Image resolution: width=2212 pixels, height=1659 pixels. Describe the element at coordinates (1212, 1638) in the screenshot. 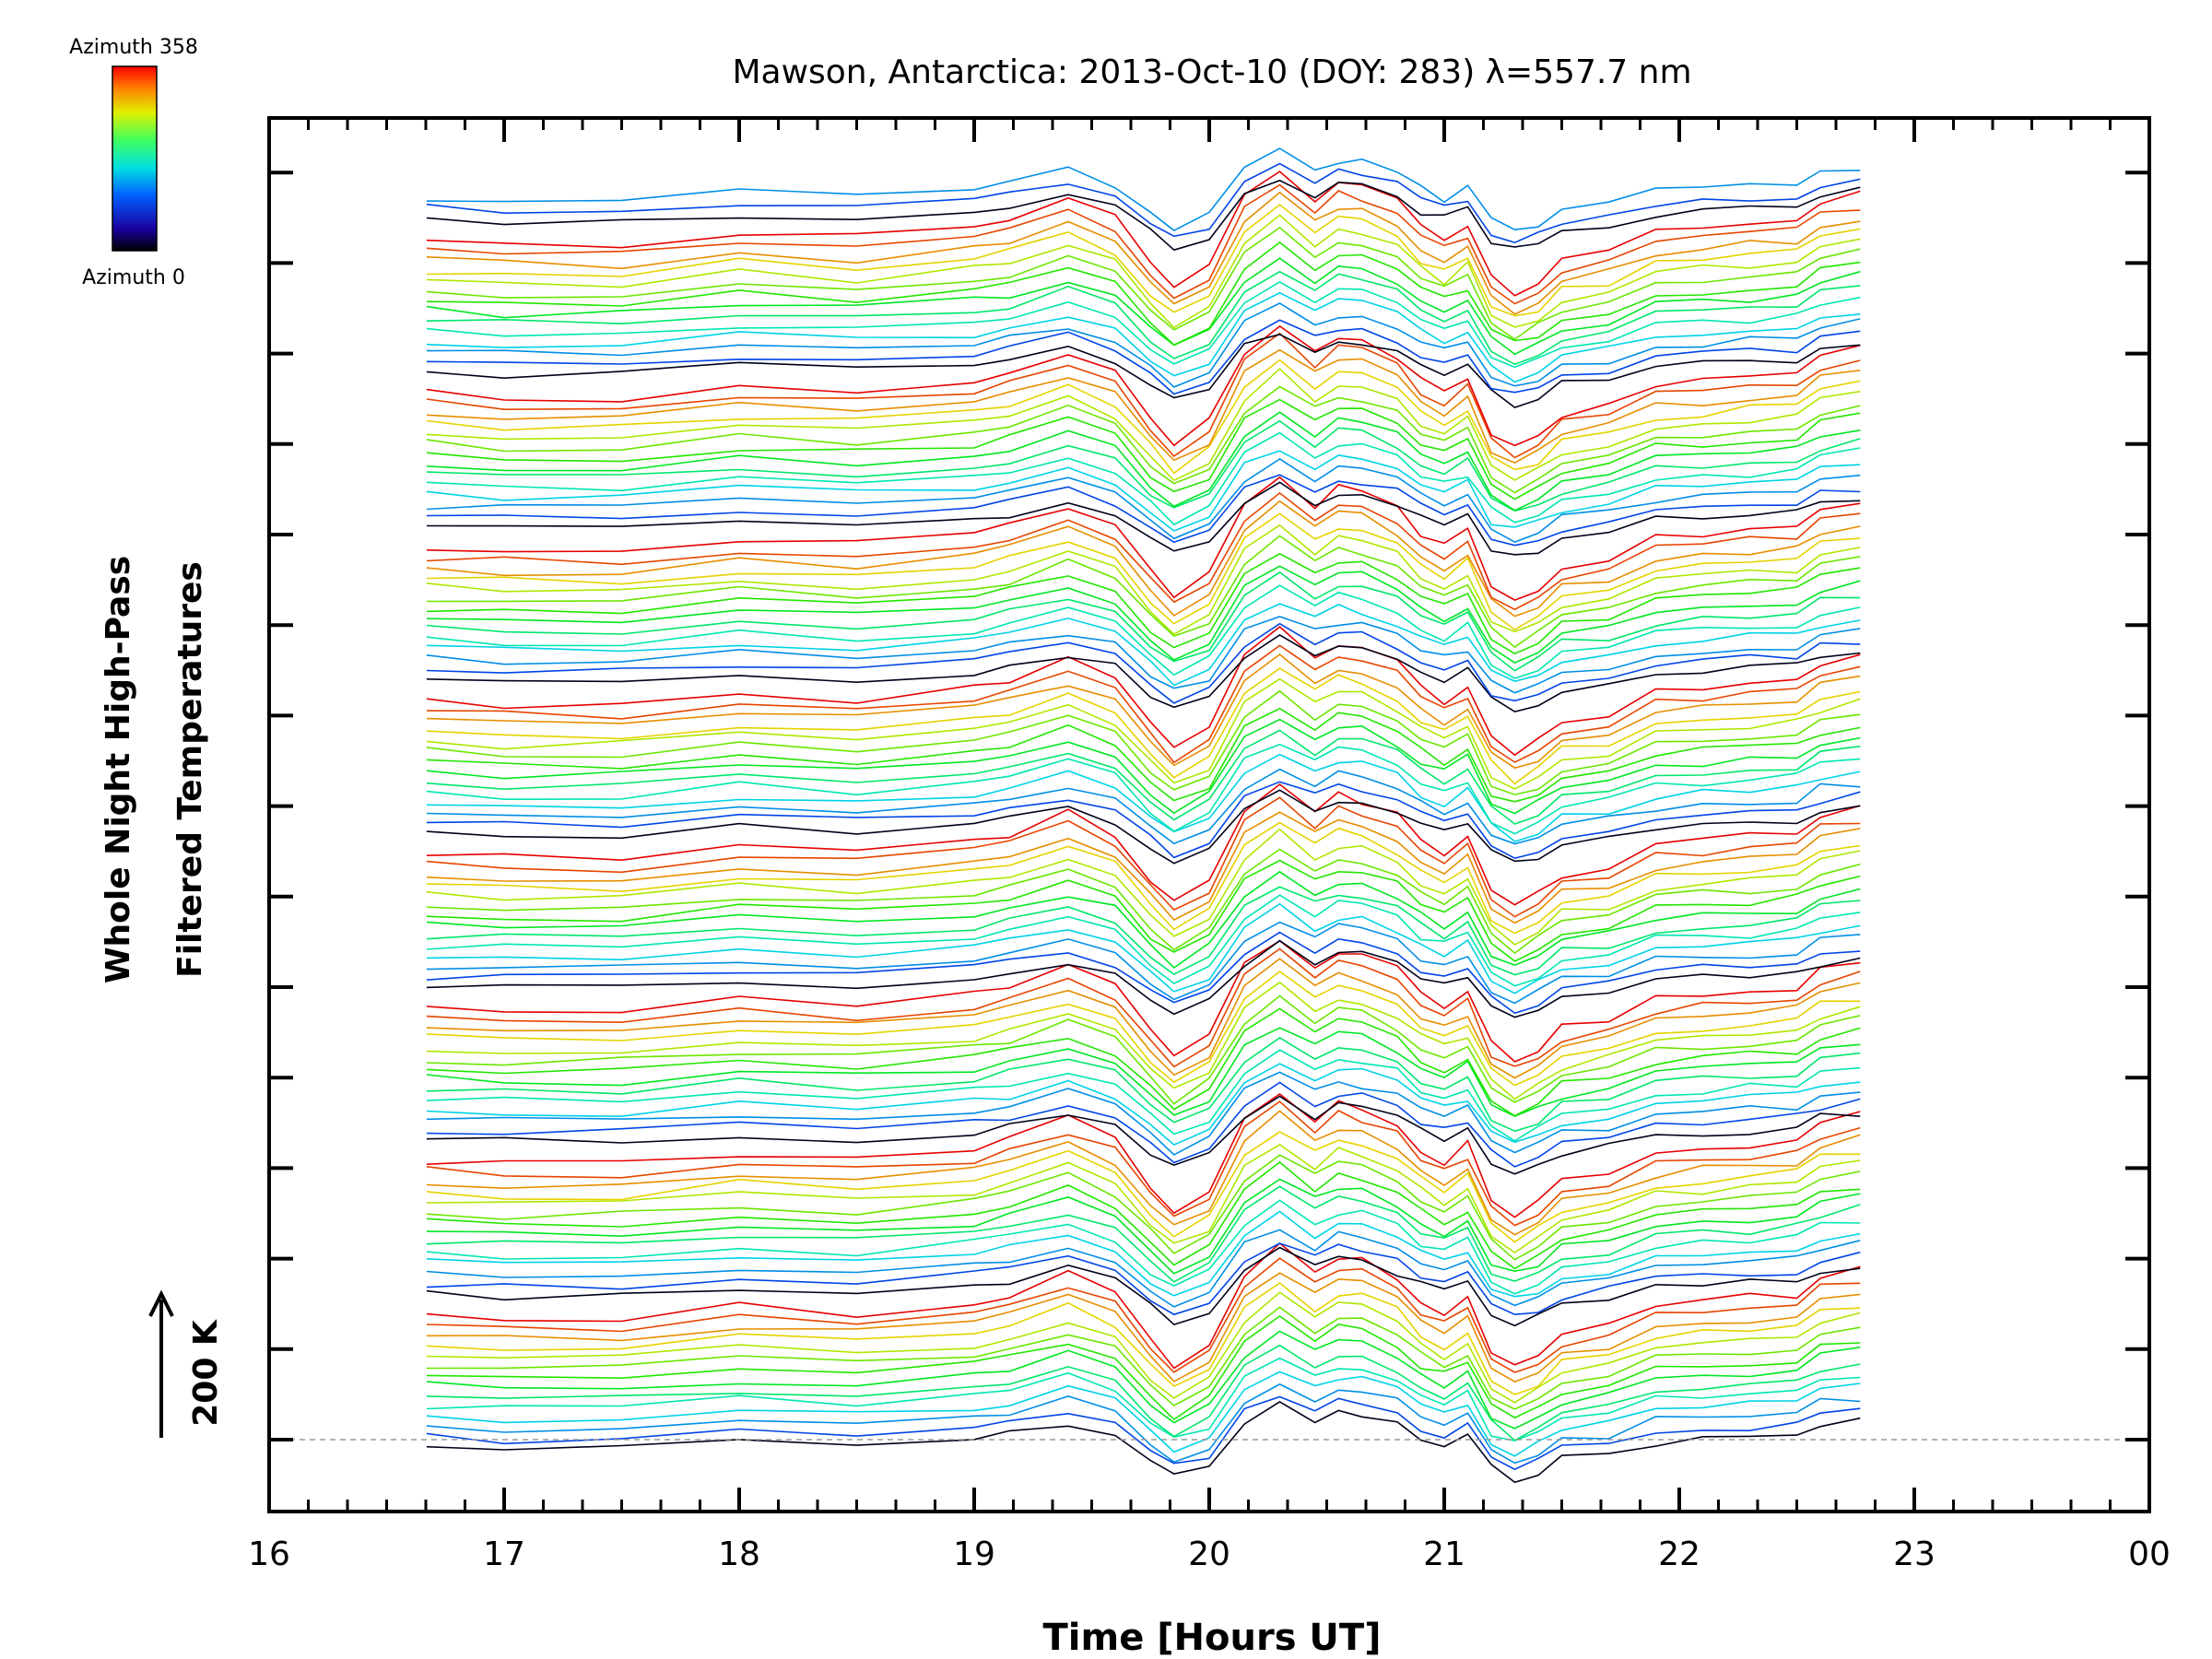

I see `x-axis-label: Time [Hours UT]` at that location.